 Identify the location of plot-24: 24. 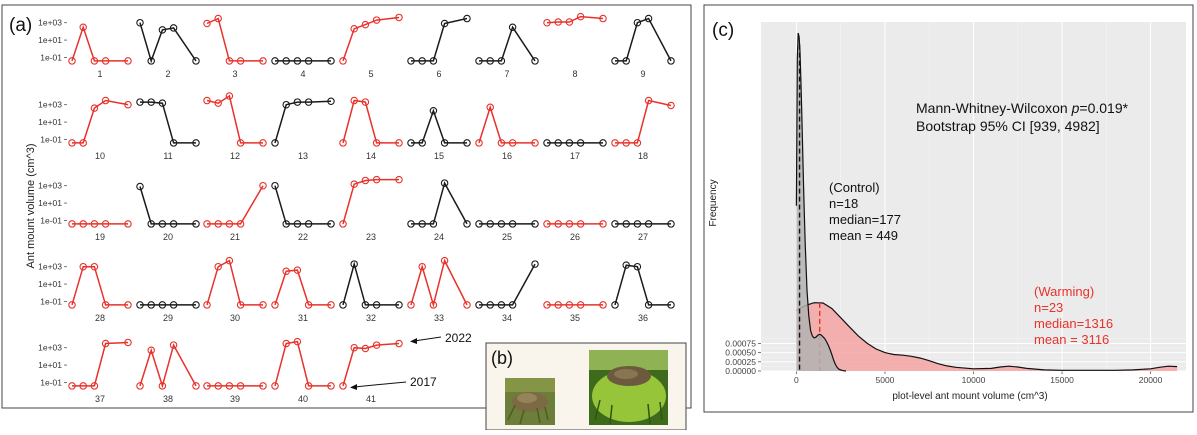
(439, 210).